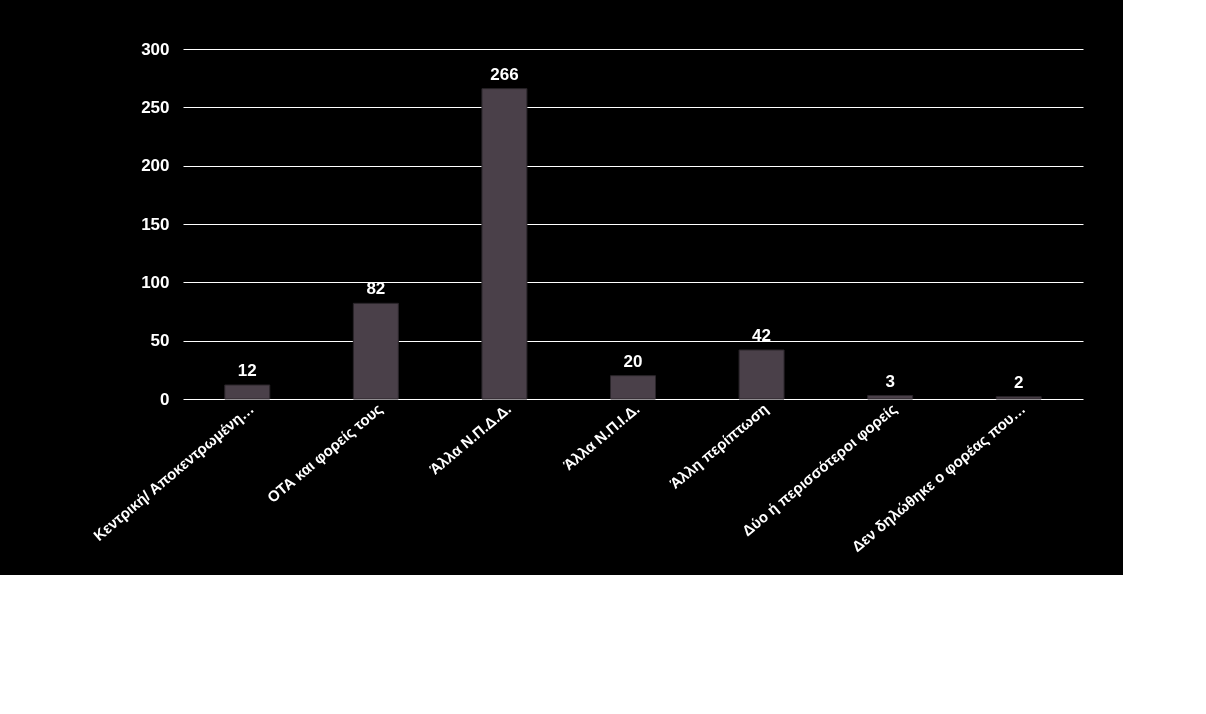 The width and height of the screenshot is (1206, 714). I want to click on data-label: 3, so click(890, 381).